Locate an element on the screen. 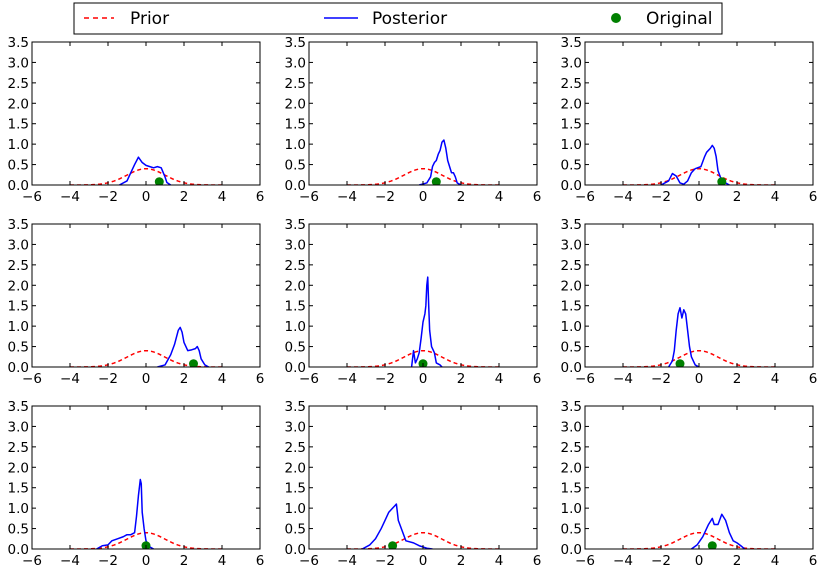  subplot-7: 0.0 0.5 1.0 1.5 2.0 2.5 3.0 3.5 −6 −4 −2 0 2 4 6 is located at coordinates (136, 484).